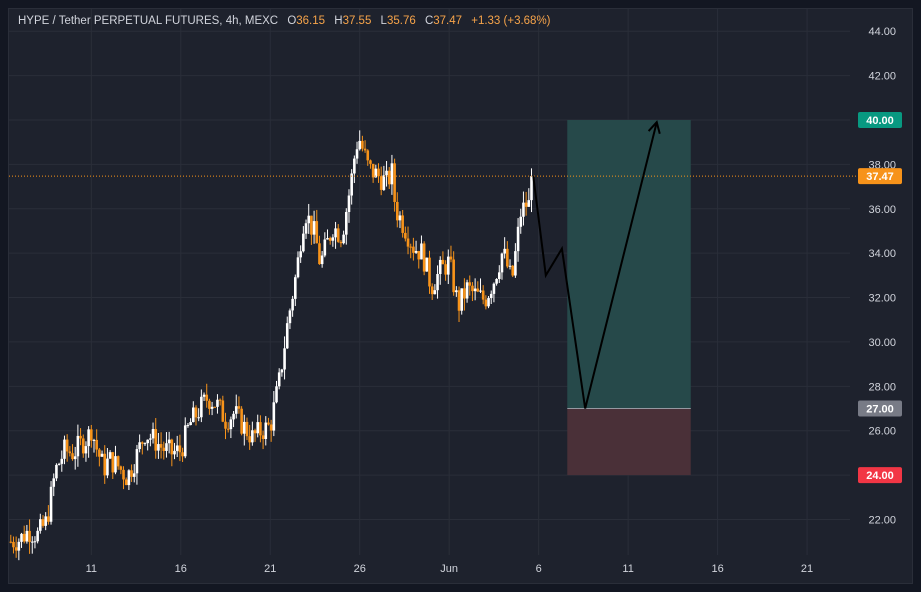  Describe the element at coordinates (539, 569) in the screenshot. I see `x-tick-label: 6` at that location.